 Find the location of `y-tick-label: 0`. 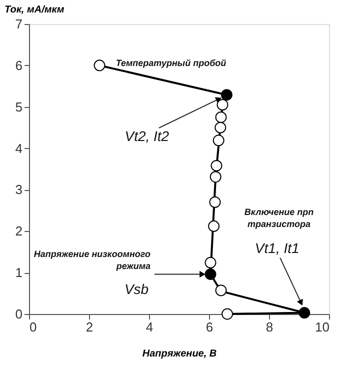

y-tick-label: 0 is located at coordinates (18, 314).